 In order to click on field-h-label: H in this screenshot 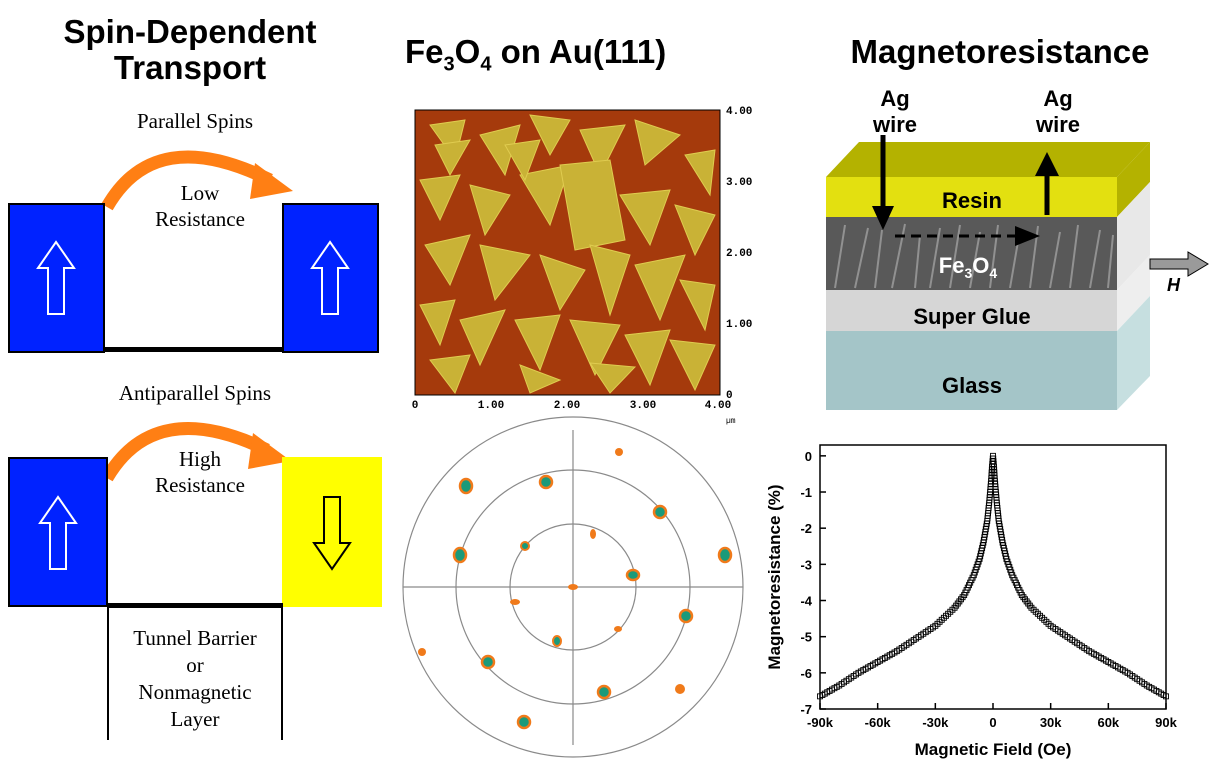, I will do `click(1173, 285)`.